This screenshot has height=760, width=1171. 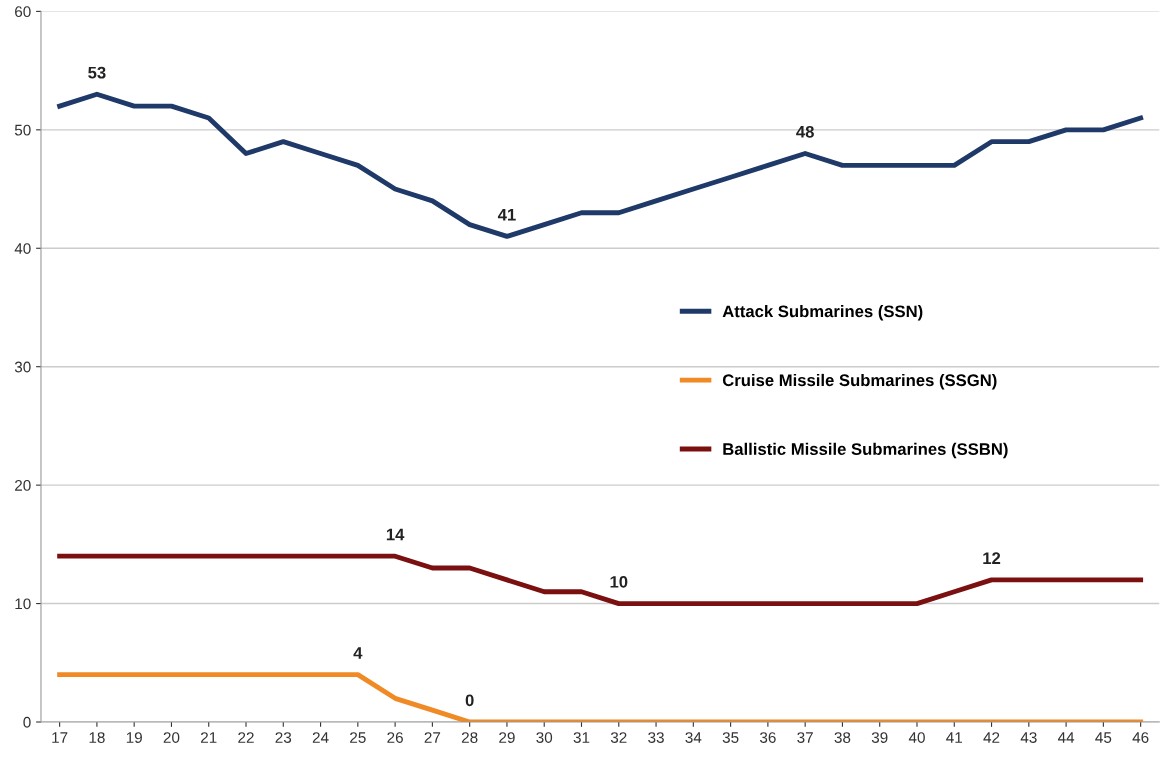 I want to click on y-tick-label: 0, so click(x=27, y=722).